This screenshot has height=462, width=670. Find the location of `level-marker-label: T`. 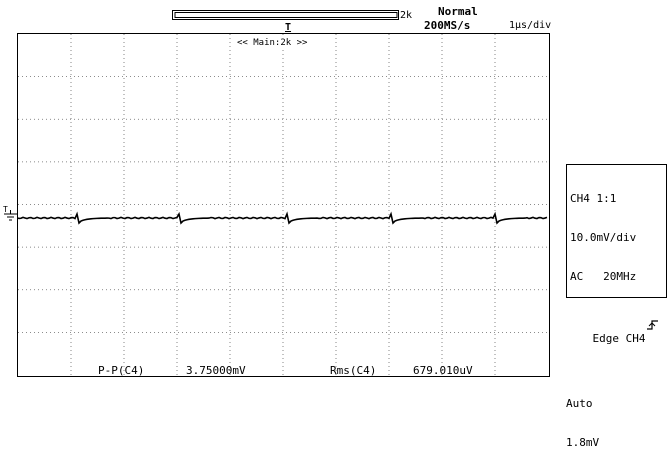

level-marker-label: T is located at coordinates (5, 209).